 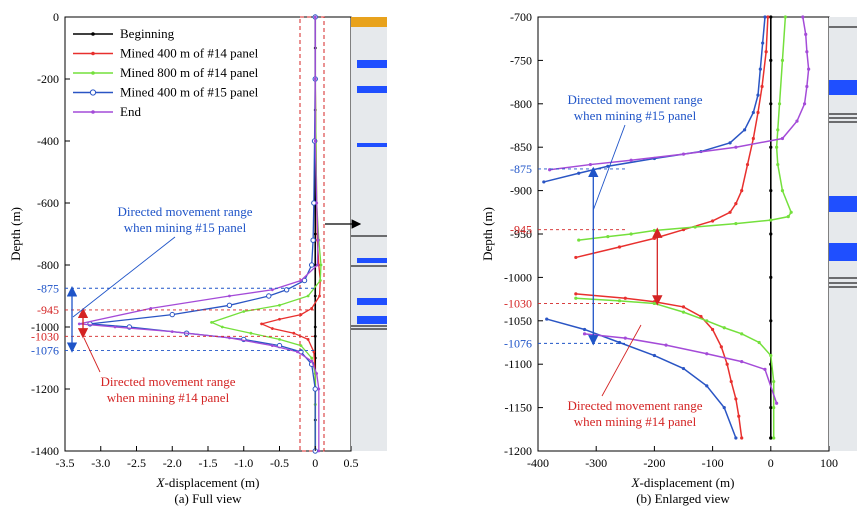 I want to click on x-tick-label: -400, so click(x=538, y=463).